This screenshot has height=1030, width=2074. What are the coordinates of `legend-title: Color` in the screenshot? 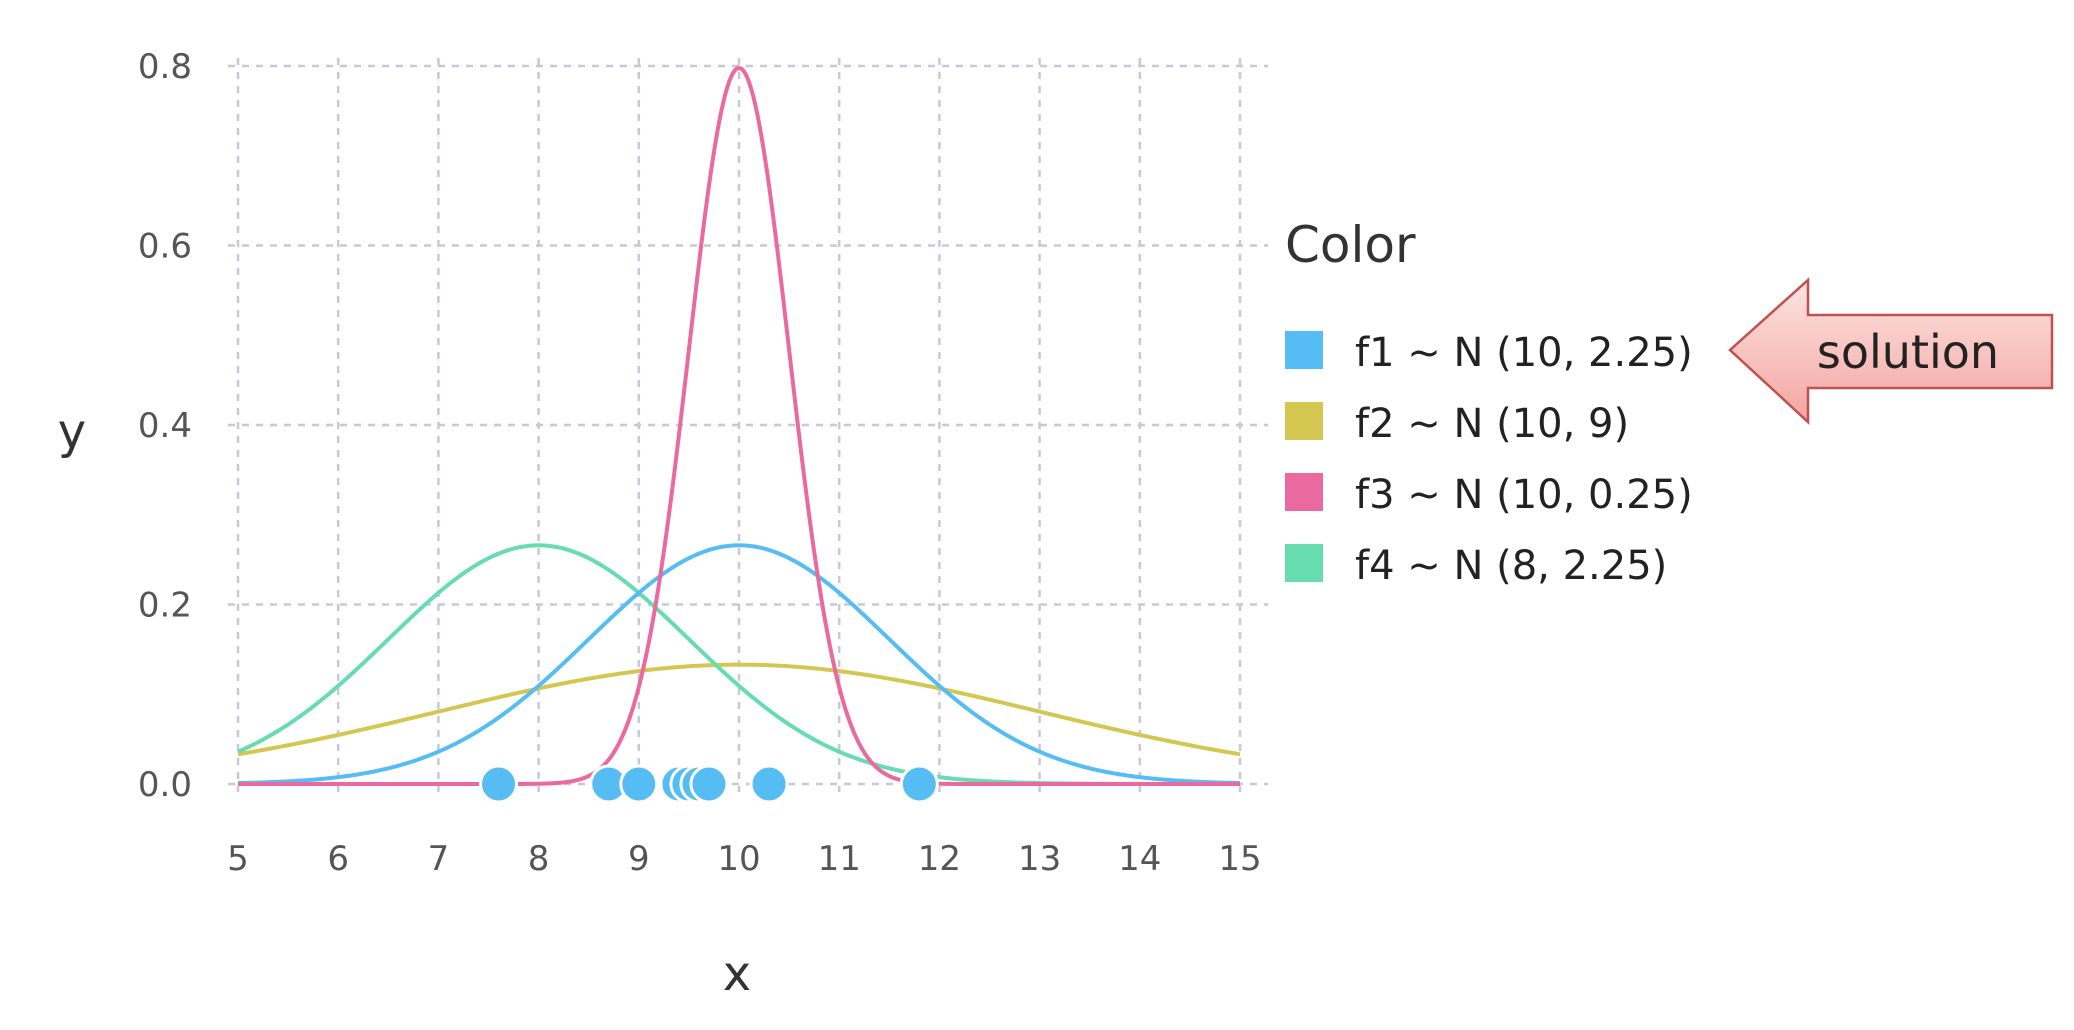 It's located at (1350, 245).